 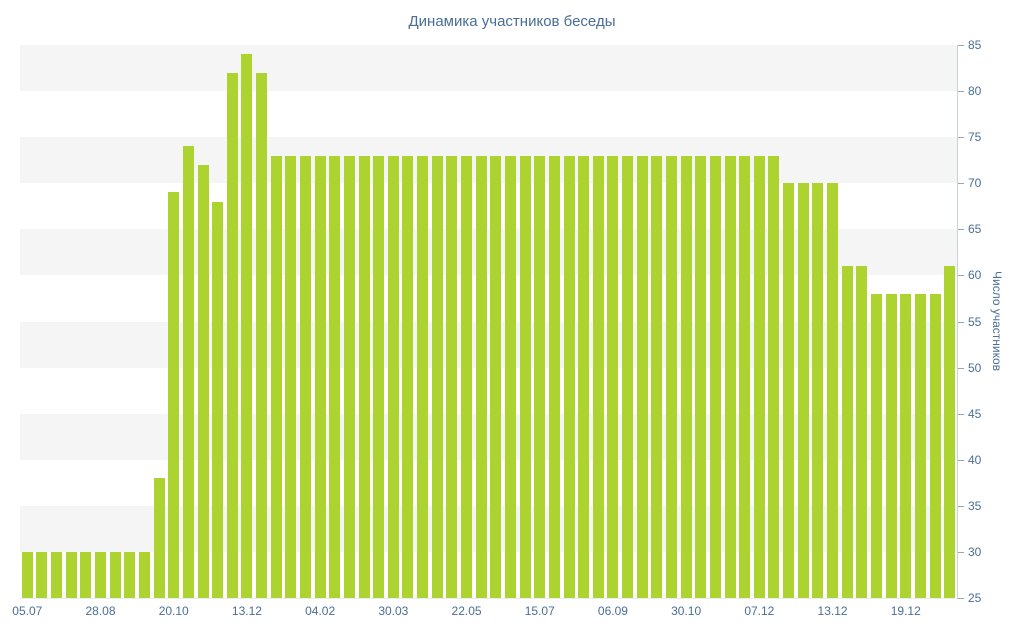 What do you see at coordinates (393, 611) in the screenshot?
I see `x-tick-label: 30.03` at bounding box center [393, 611].